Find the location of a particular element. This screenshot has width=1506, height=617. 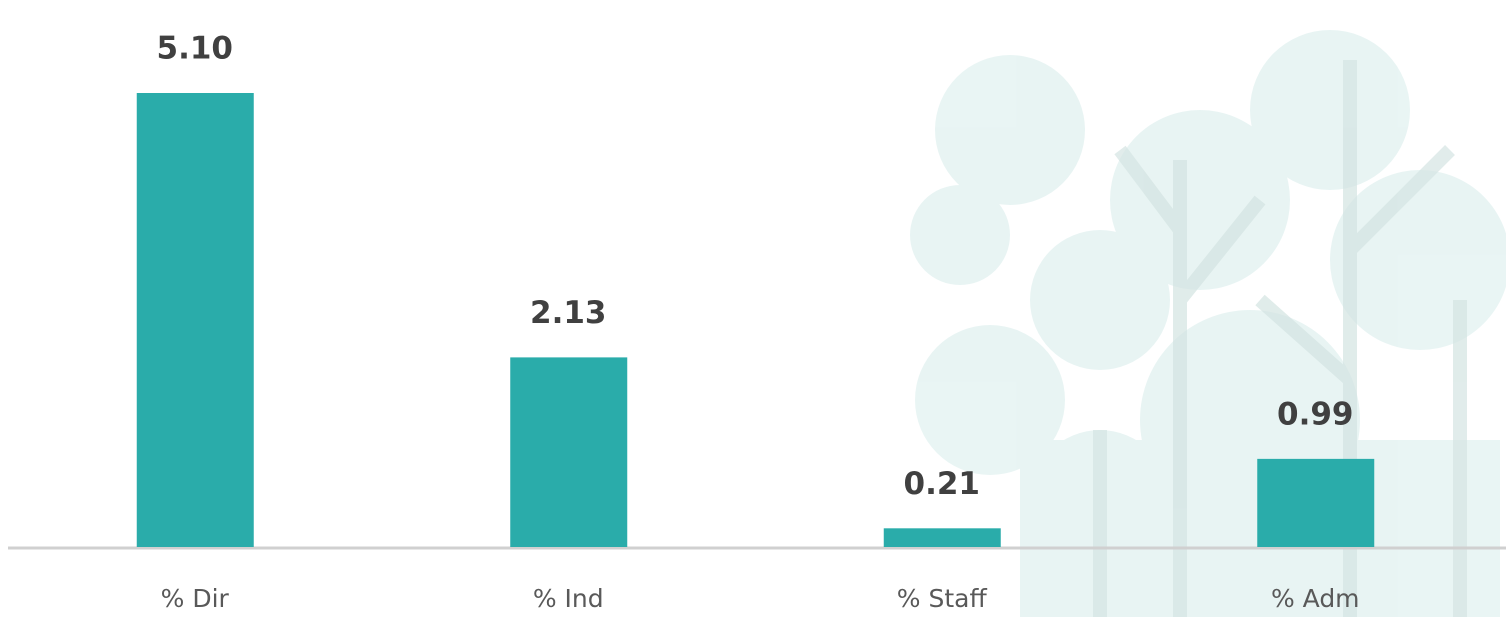

value-label: 5.10 is located at coordinates (195, 49).